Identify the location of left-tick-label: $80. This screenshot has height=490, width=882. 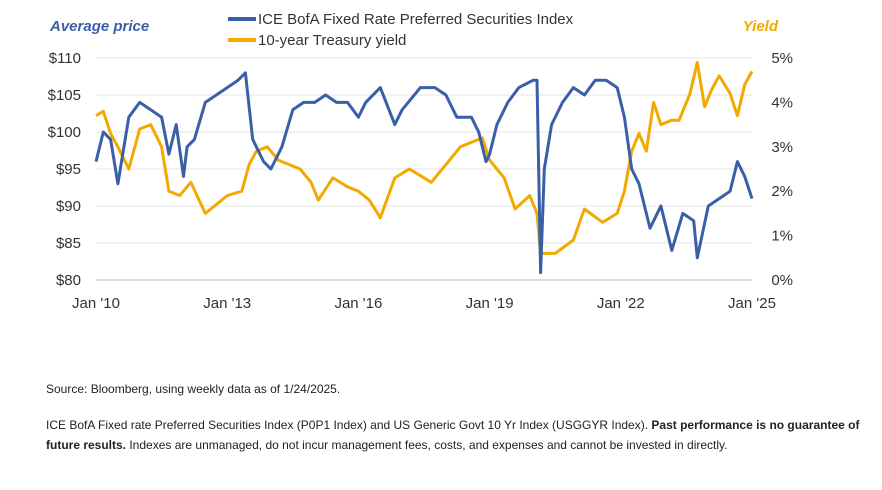
(68, 280).